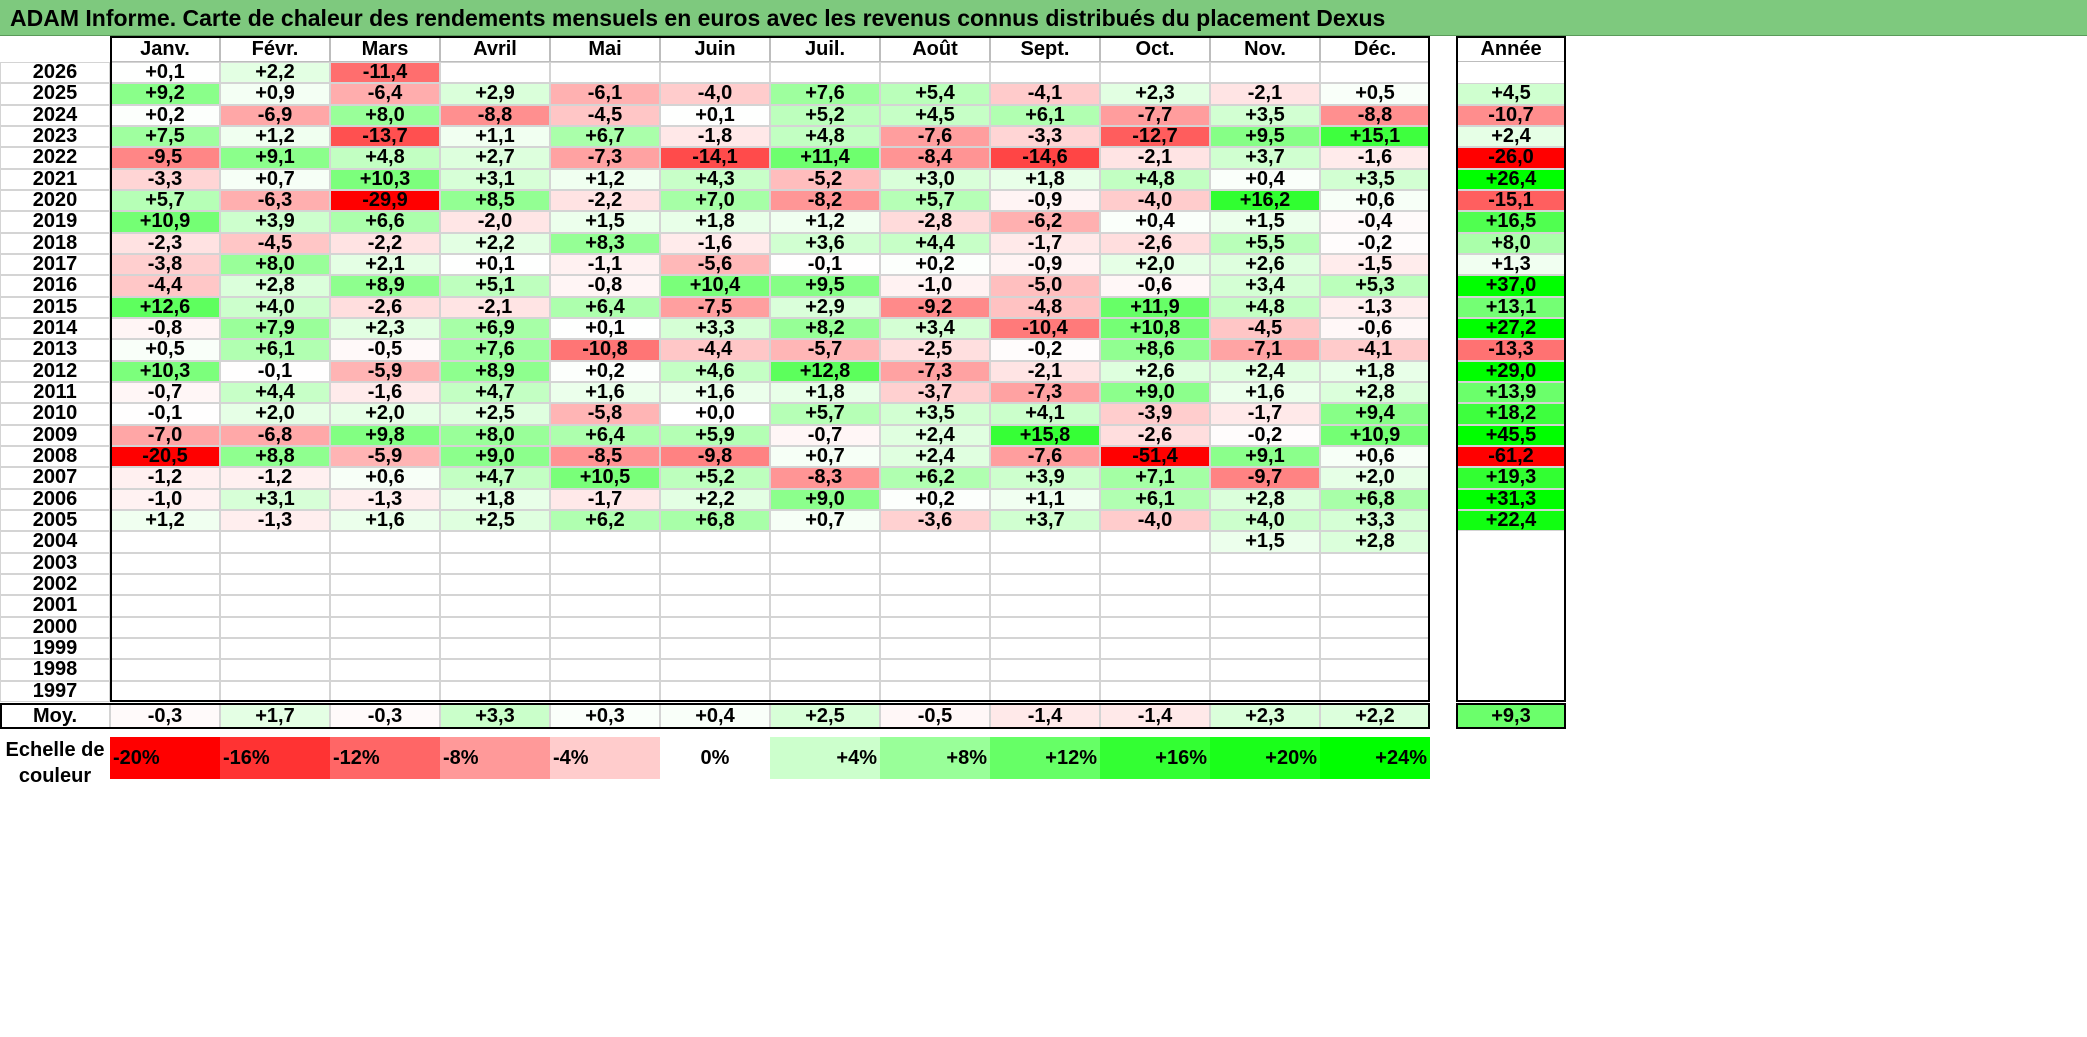 This screenshot has height=1037, width=2087. What do you see at coordinates (935, 158) in the screenshot?
I see `heatmap-cell: -8,4` at bounding box center [935, 158].